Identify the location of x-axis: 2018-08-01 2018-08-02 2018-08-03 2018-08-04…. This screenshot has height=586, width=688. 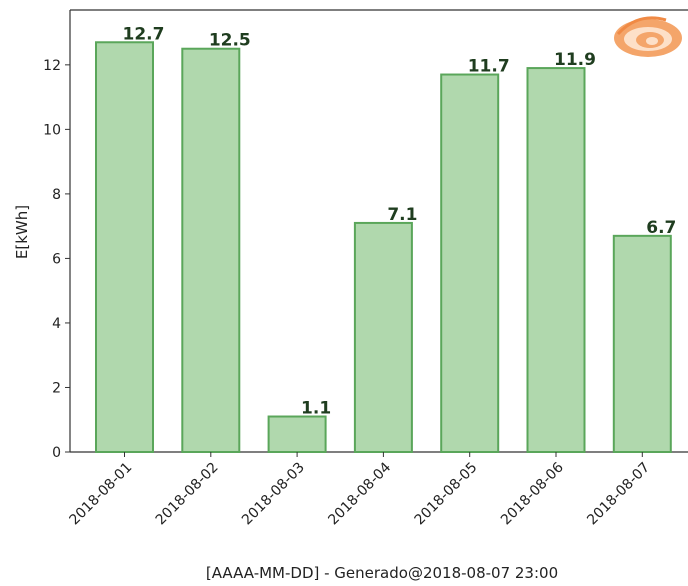
(359, 490).